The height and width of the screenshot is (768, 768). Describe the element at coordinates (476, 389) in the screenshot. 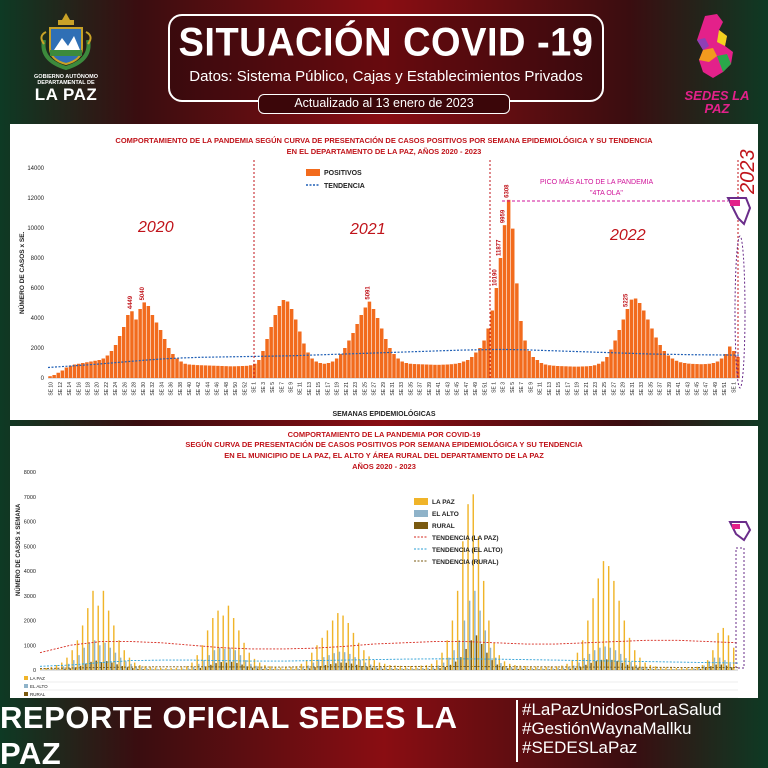

I see `chart1-xtick: SE 49` at that location.